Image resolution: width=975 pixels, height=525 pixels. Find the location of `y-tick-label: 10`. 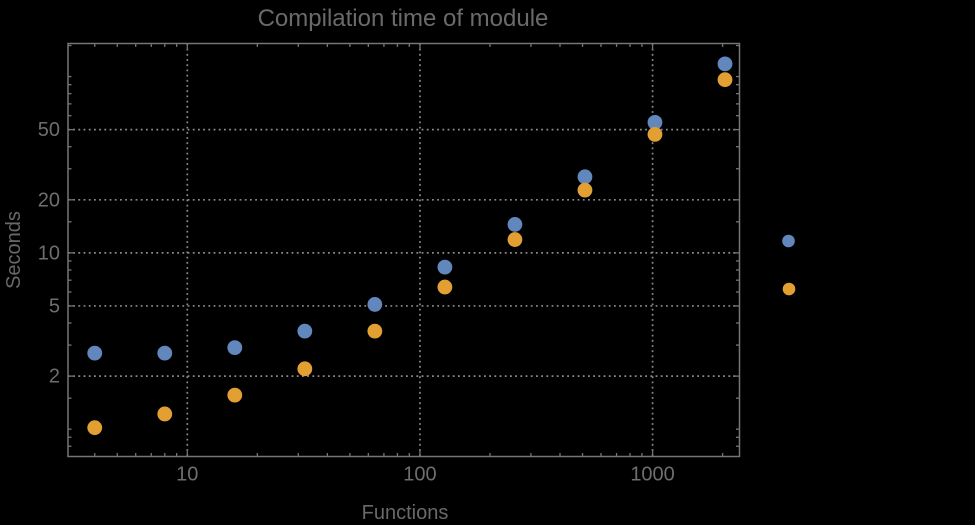

y-tick-label: 10 is located at coordinates (49, 253).